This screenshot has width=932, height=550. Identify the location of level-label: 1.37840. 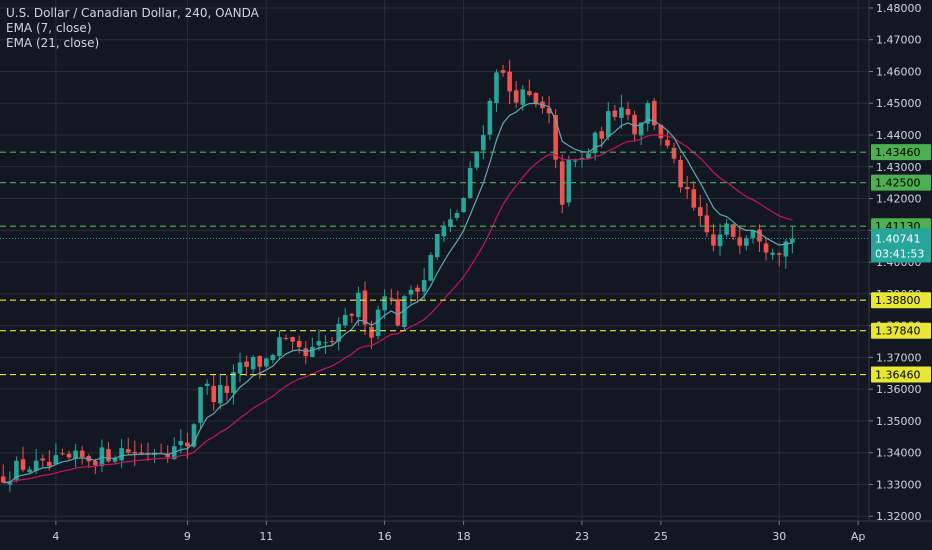
(901, 330).